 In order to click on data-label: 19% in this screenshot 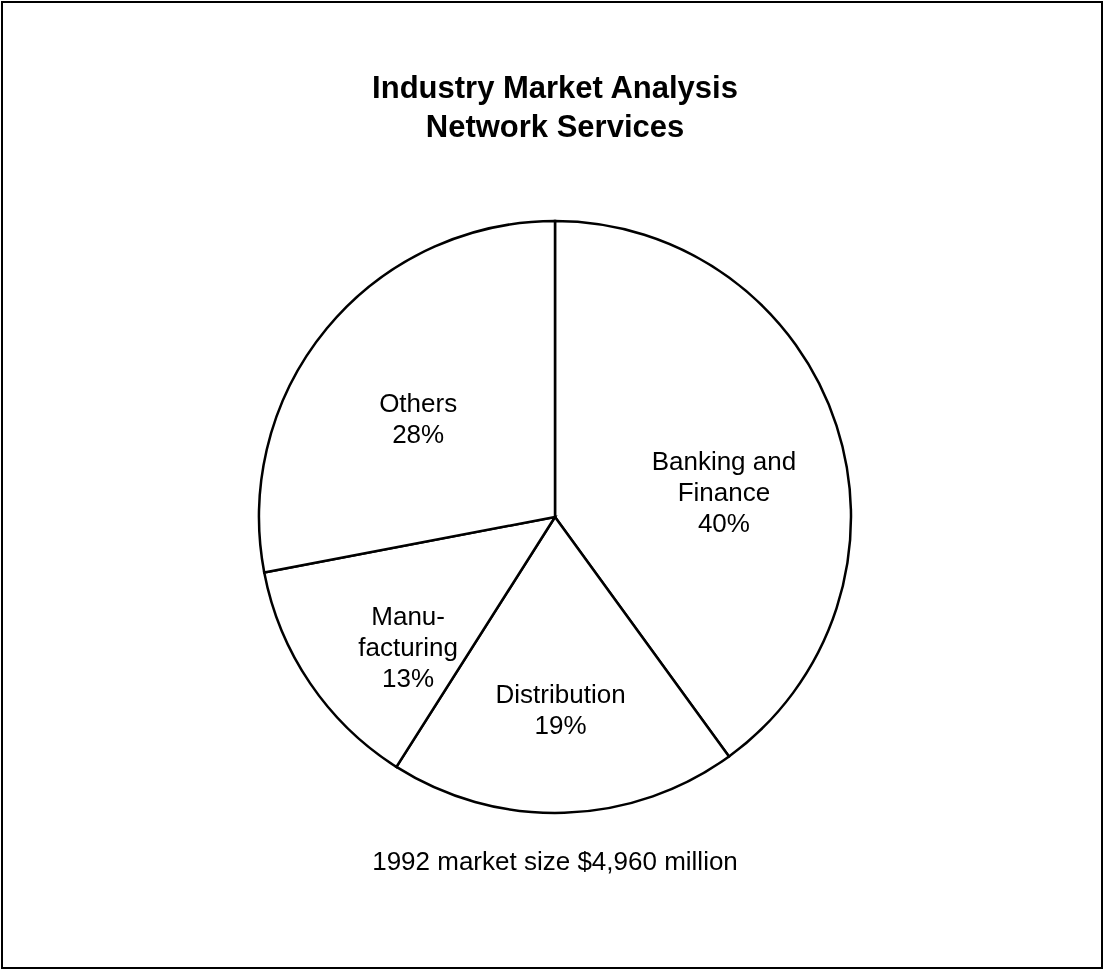, I will do `click(560, 724)`.